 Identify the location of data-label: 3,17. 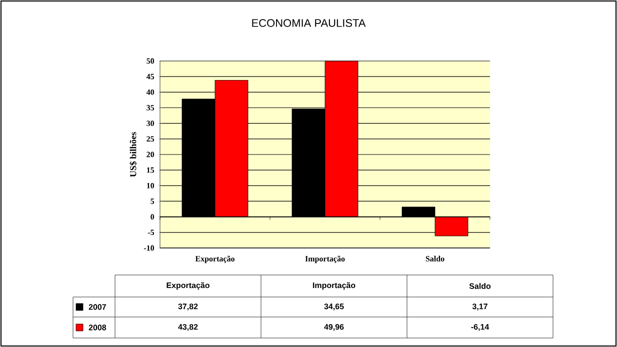
(480, 307).